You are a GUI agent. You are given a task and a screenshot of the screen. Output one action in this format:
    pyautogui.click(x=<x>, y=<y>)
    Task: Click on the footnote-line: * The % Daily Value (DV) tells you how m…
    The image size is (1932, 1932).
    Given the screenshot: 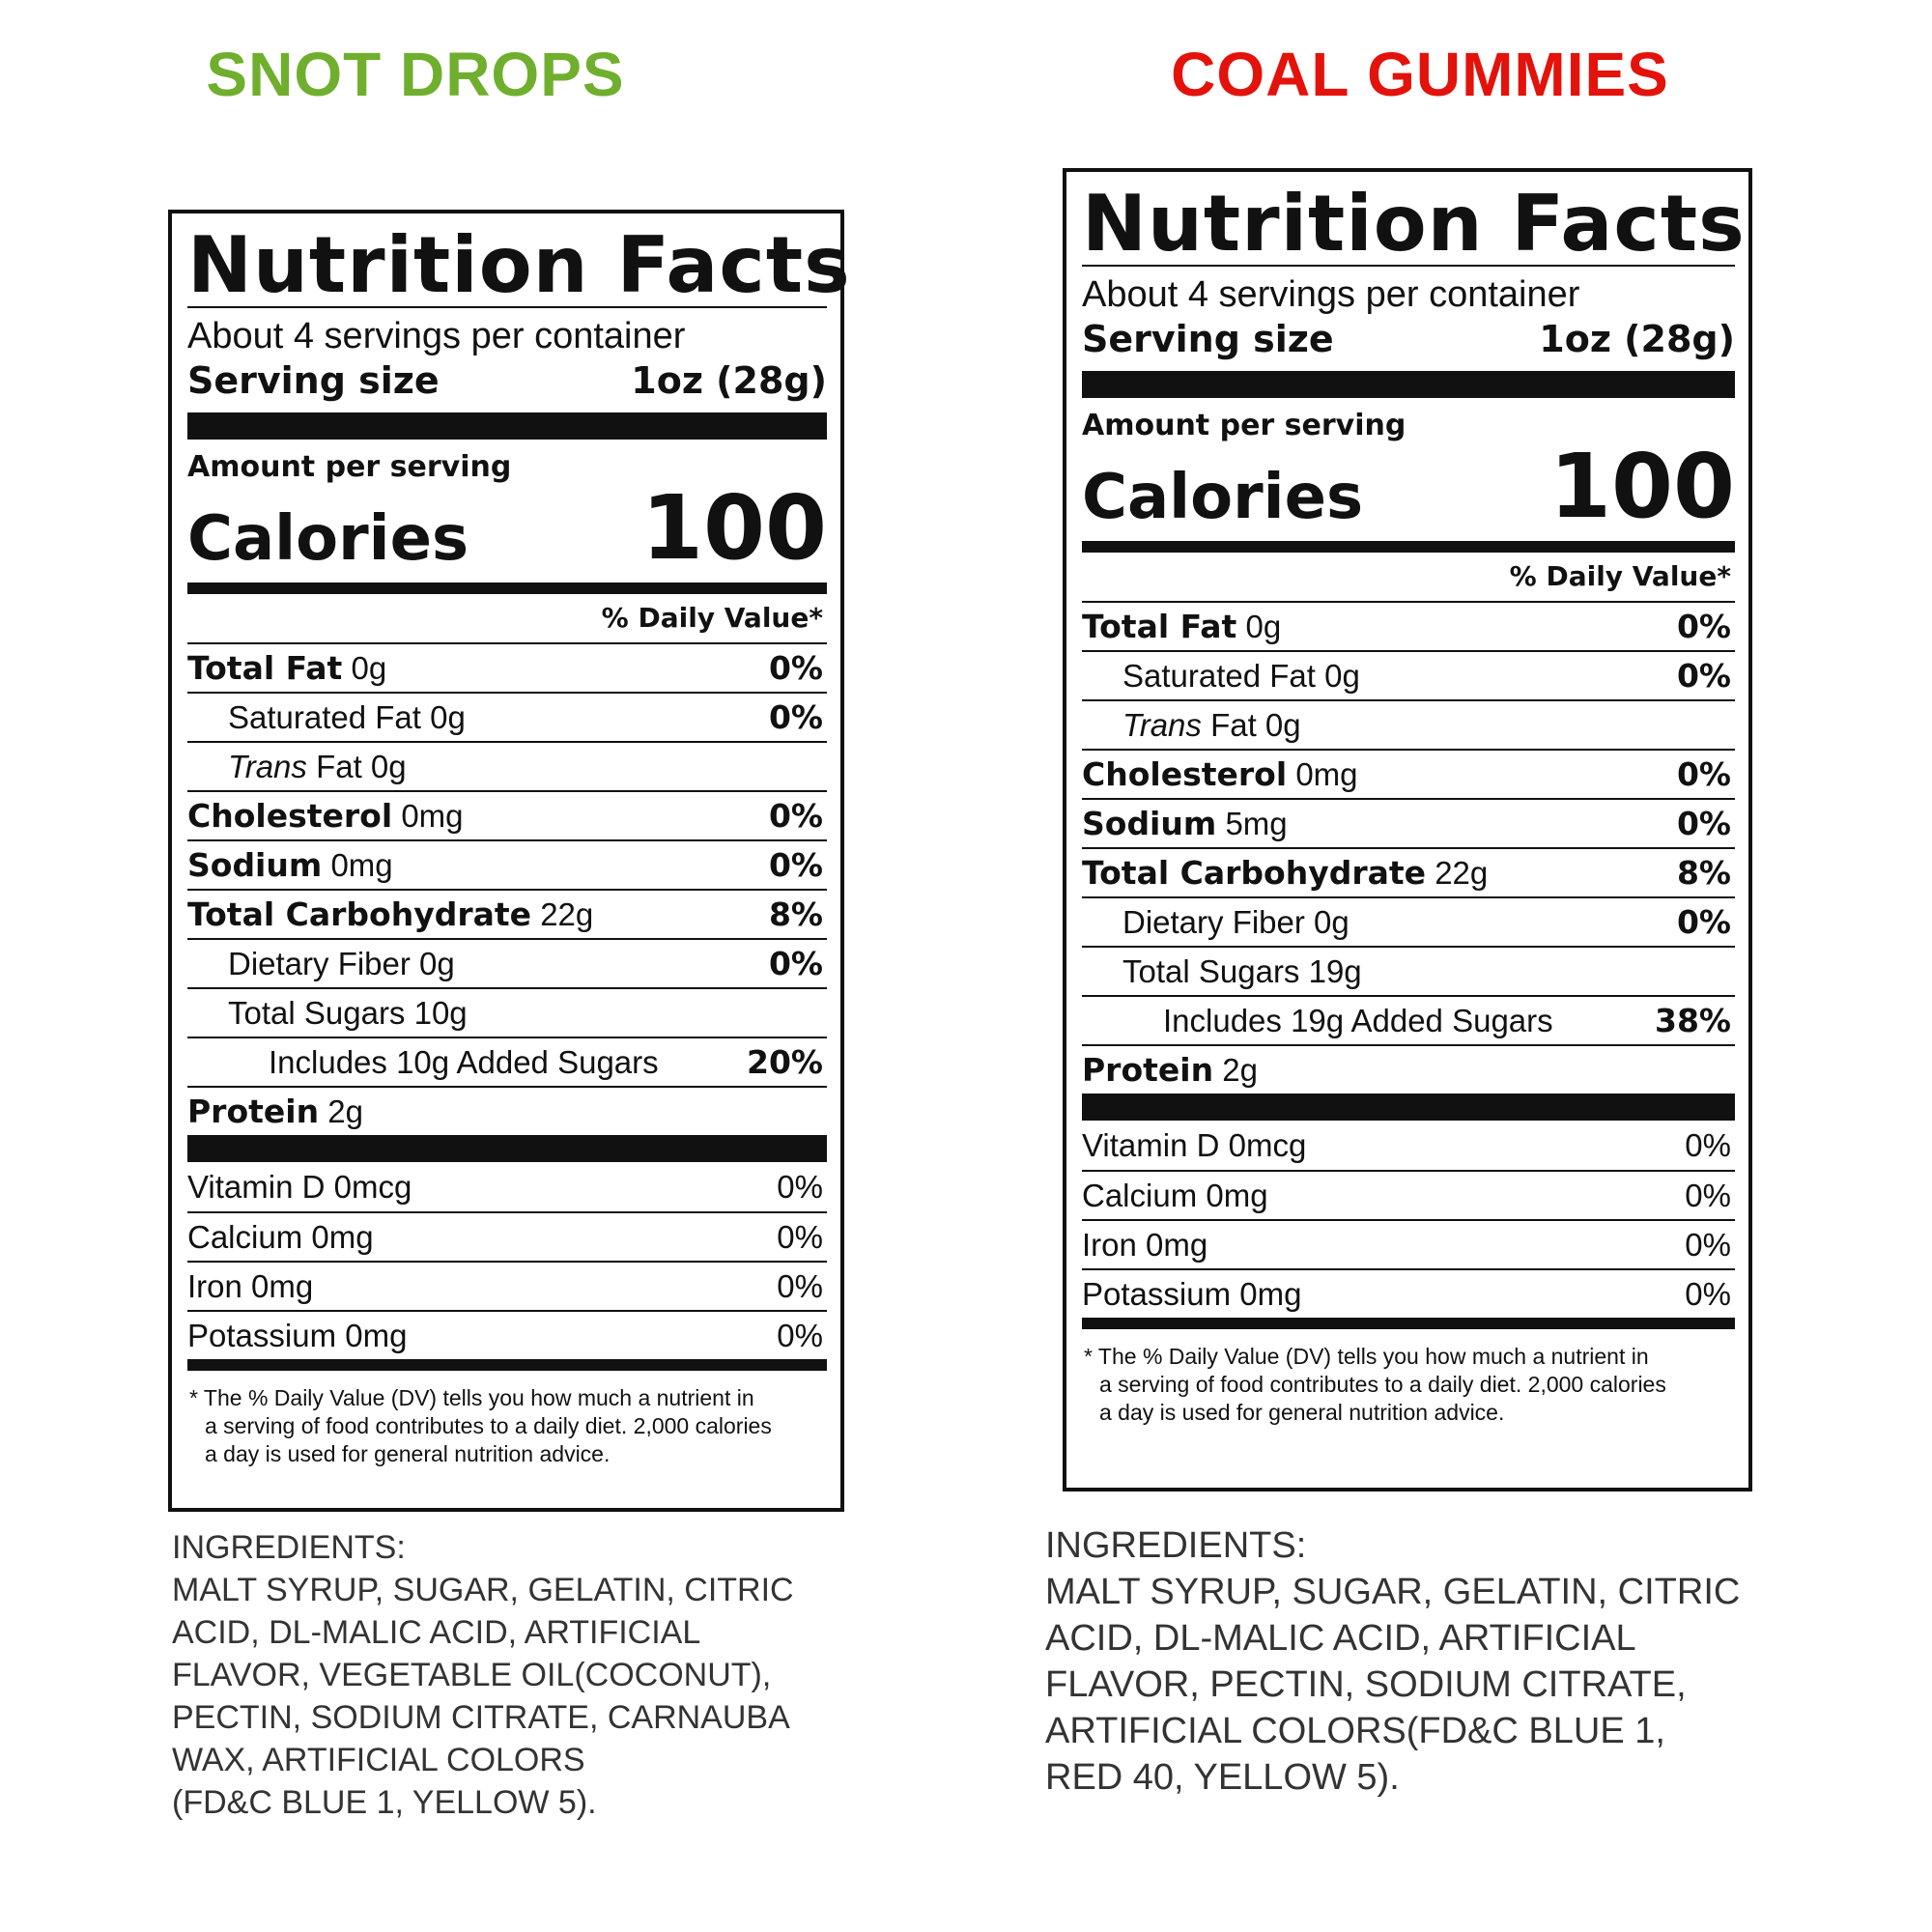 What is the action you would take?
    pyautogui.click(x=471, y=1397)
    